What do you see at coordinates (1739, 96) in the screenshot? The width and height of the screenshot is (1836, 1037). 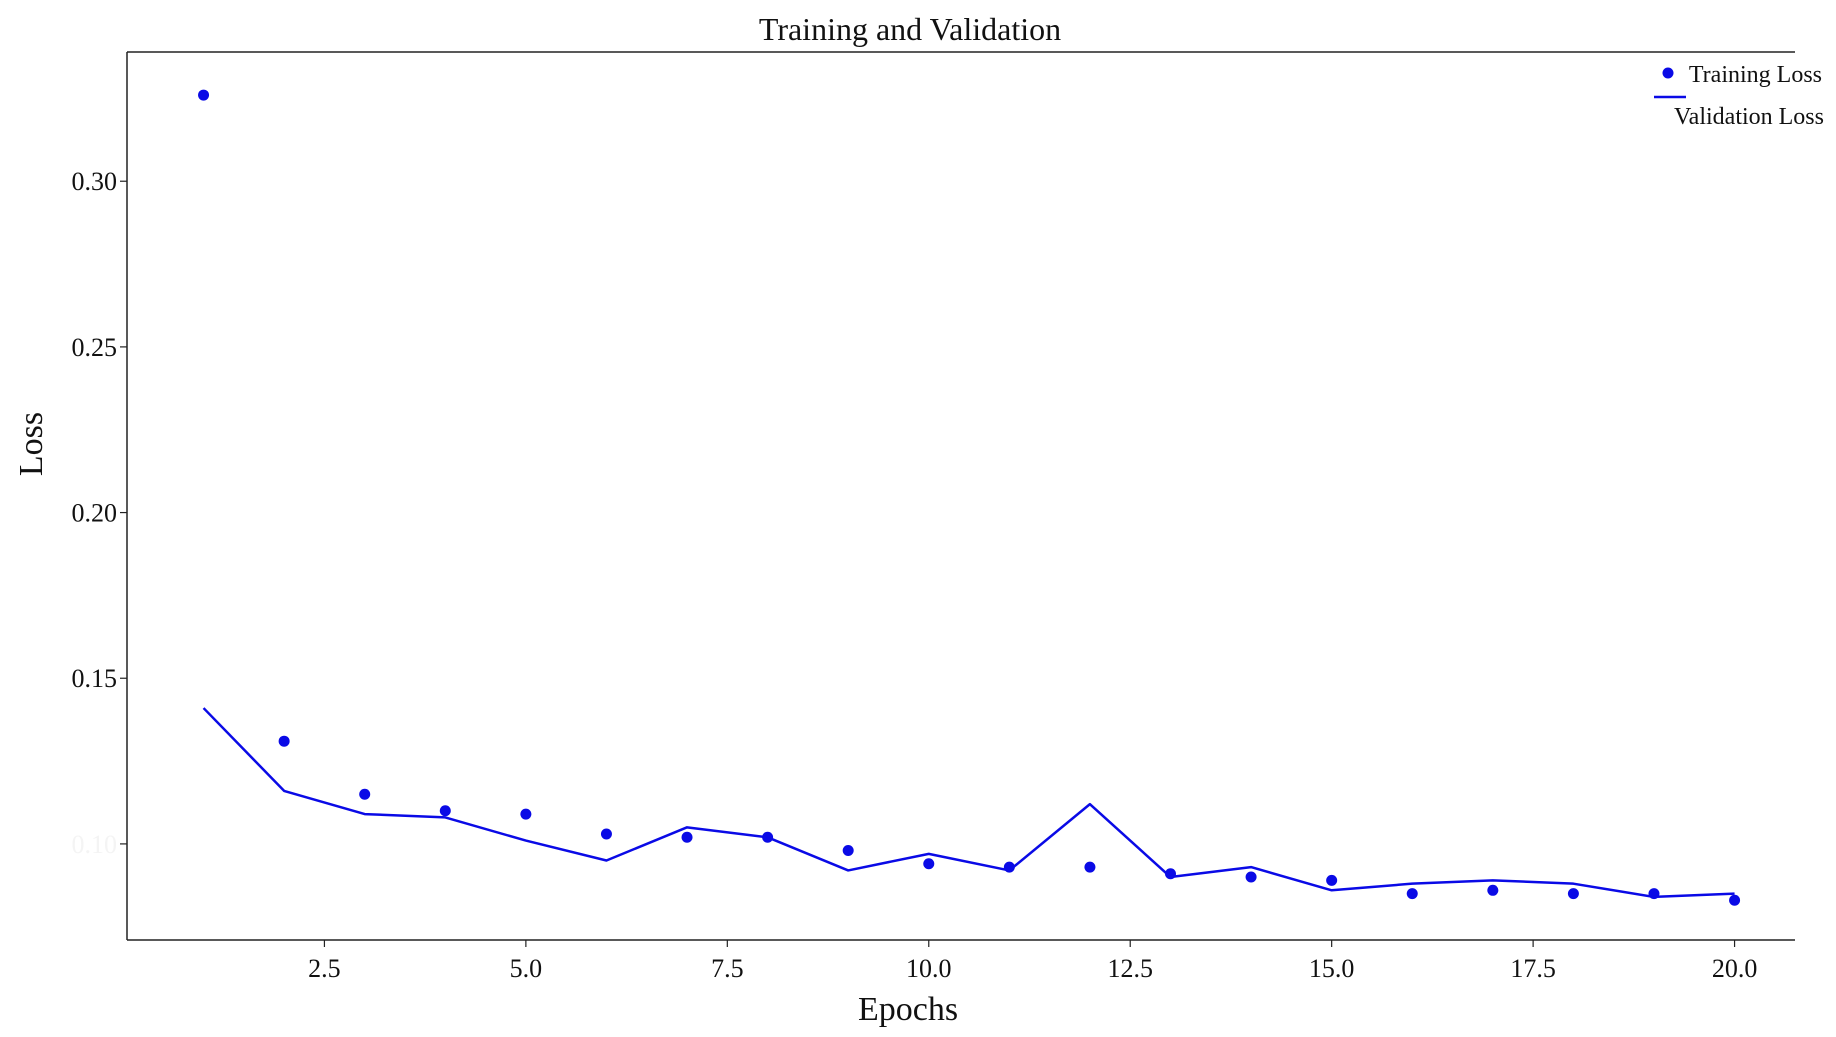 I see `legend: Training Loss Validation Loss` at bounding box center [1739, 96].